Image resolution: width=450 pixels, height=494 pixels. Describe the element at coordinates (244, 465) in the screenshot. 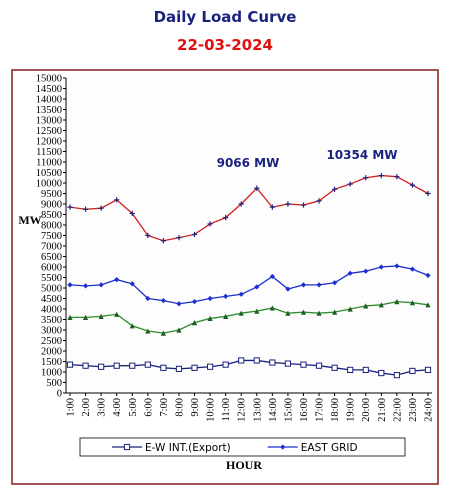

I see `x-axis-label: HOUR` at that location.